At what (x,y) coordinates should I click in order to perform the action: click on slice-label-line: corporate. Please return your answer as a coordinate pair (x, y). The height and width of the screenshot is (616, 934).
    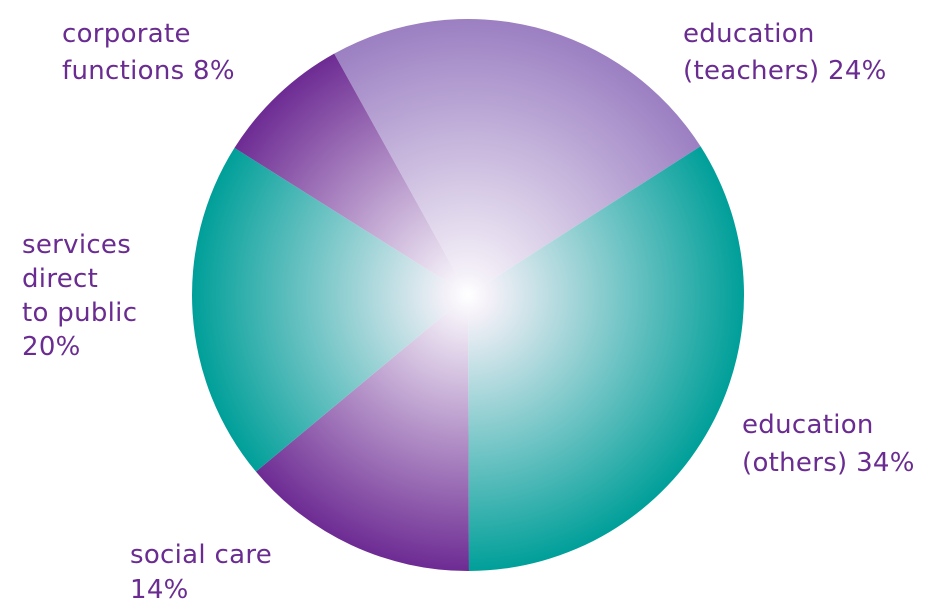
    Looking at the image, I should click on (126, 34).